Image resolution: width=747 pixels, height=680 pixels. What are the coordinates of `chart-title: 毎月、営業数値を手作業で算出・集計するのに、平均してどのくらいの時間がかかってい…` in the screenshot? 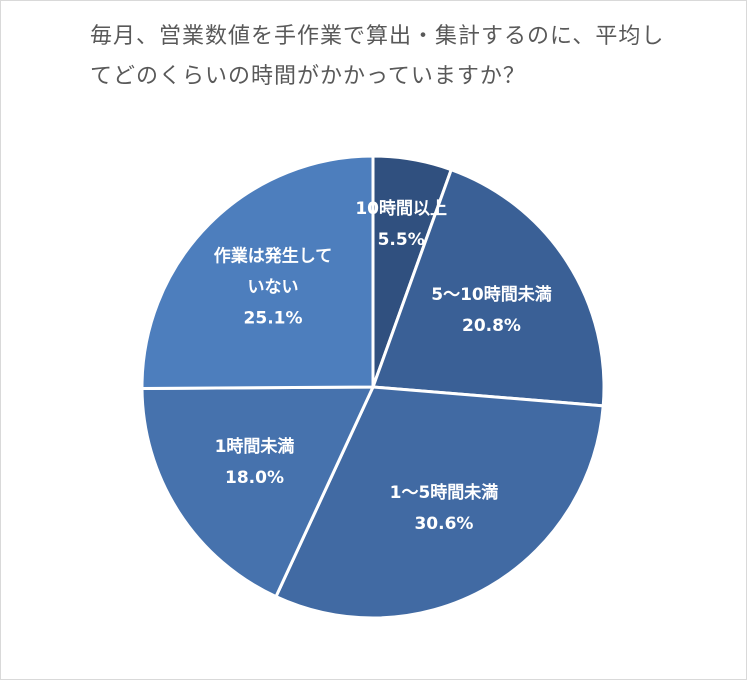 It's located at (377, 56).